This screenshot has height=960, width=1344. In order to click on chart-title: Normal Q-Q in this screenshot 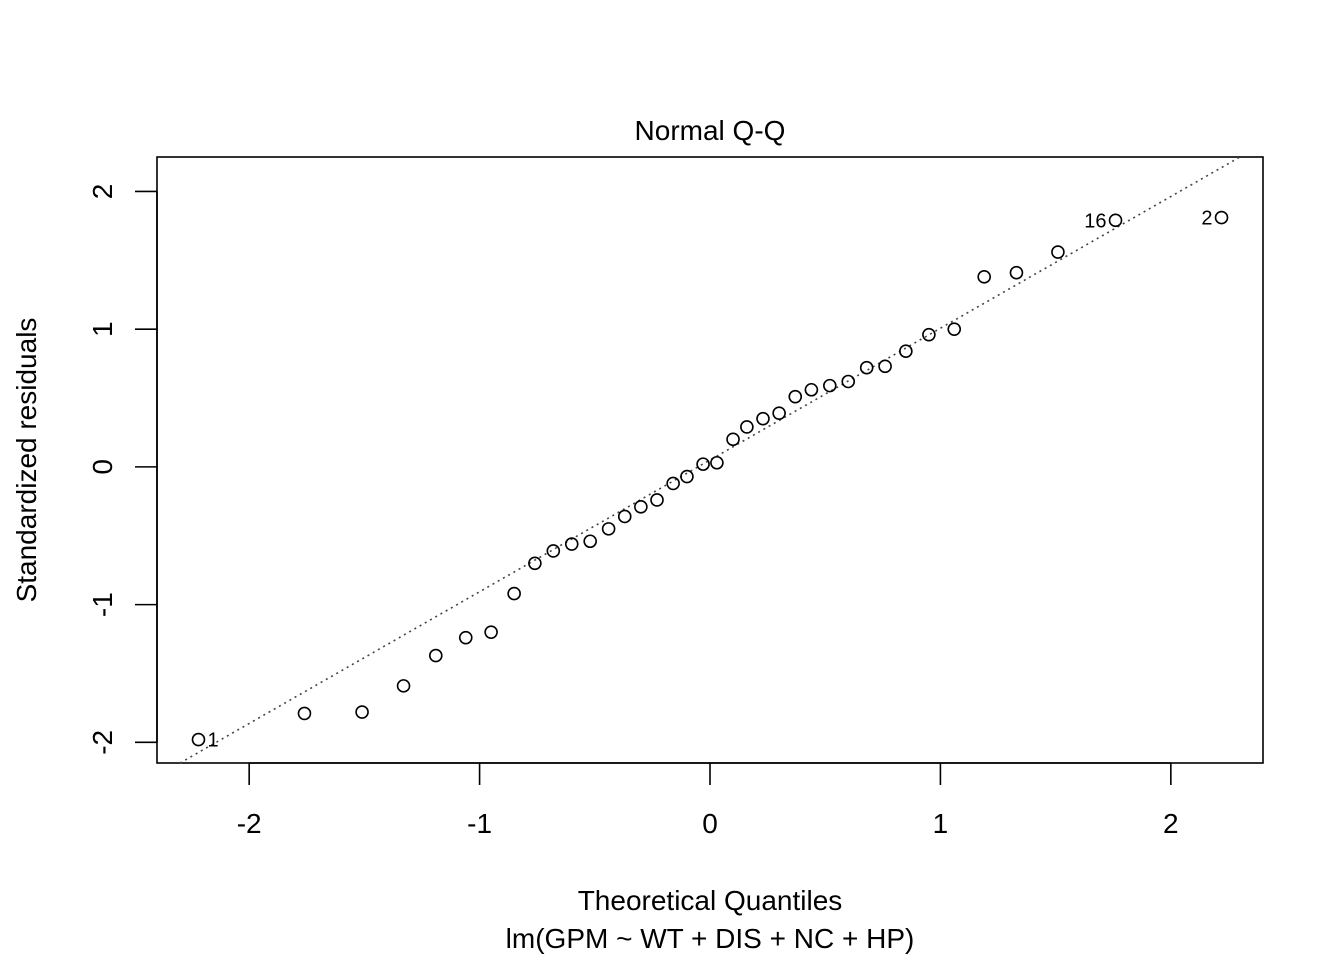, I will do `click(710, 130)`.